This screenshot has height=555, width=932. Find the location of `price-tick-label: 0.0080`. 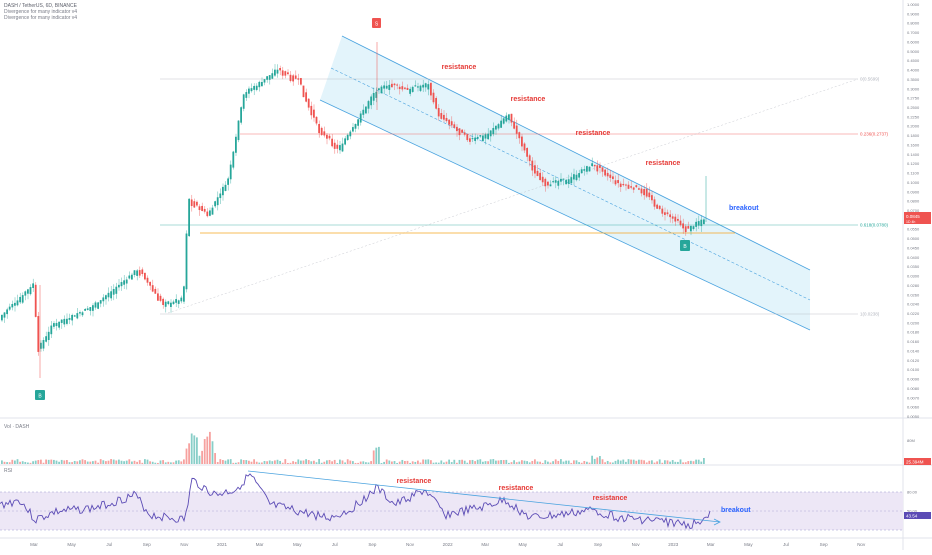

price-tick-label: 0.0080 is located at coordinates (913, 388).